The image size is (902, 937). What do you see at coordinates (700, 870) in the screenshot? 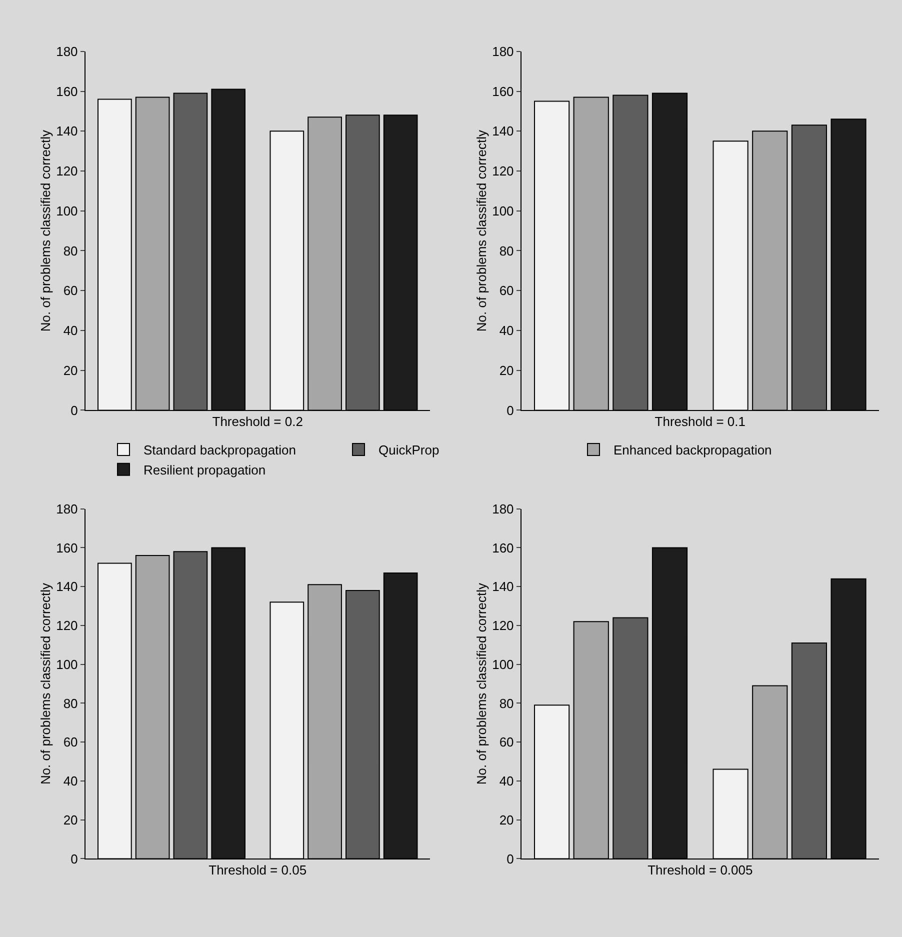
I see `x-axis-title: Threshold = 0.005` at bounding box center [700, 870].